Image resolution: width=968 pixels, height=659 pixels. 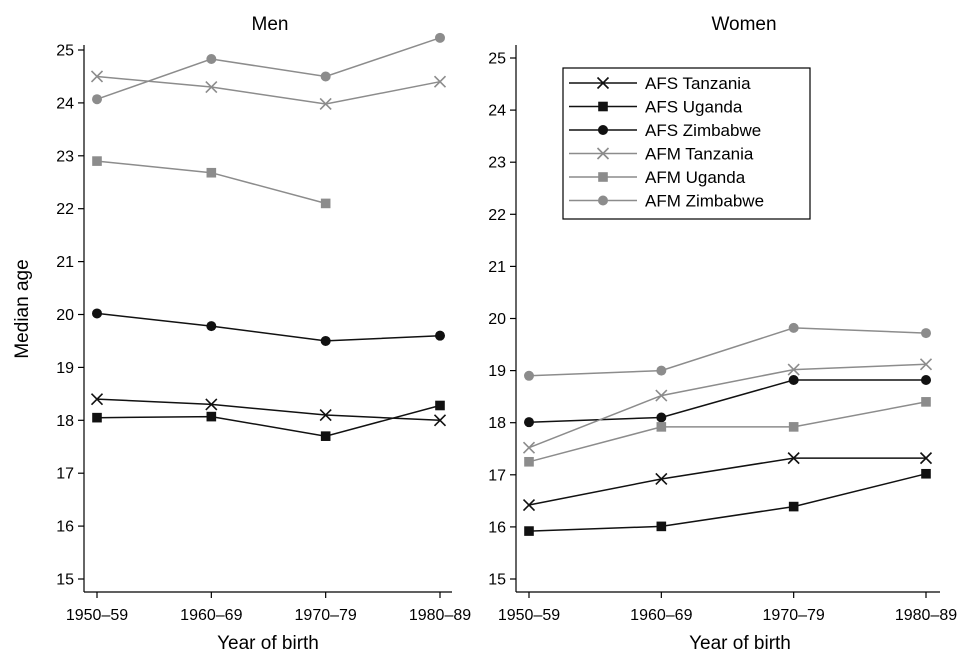 I want to click on legend-item: AFM Uganda, so click(x=657, y=177).